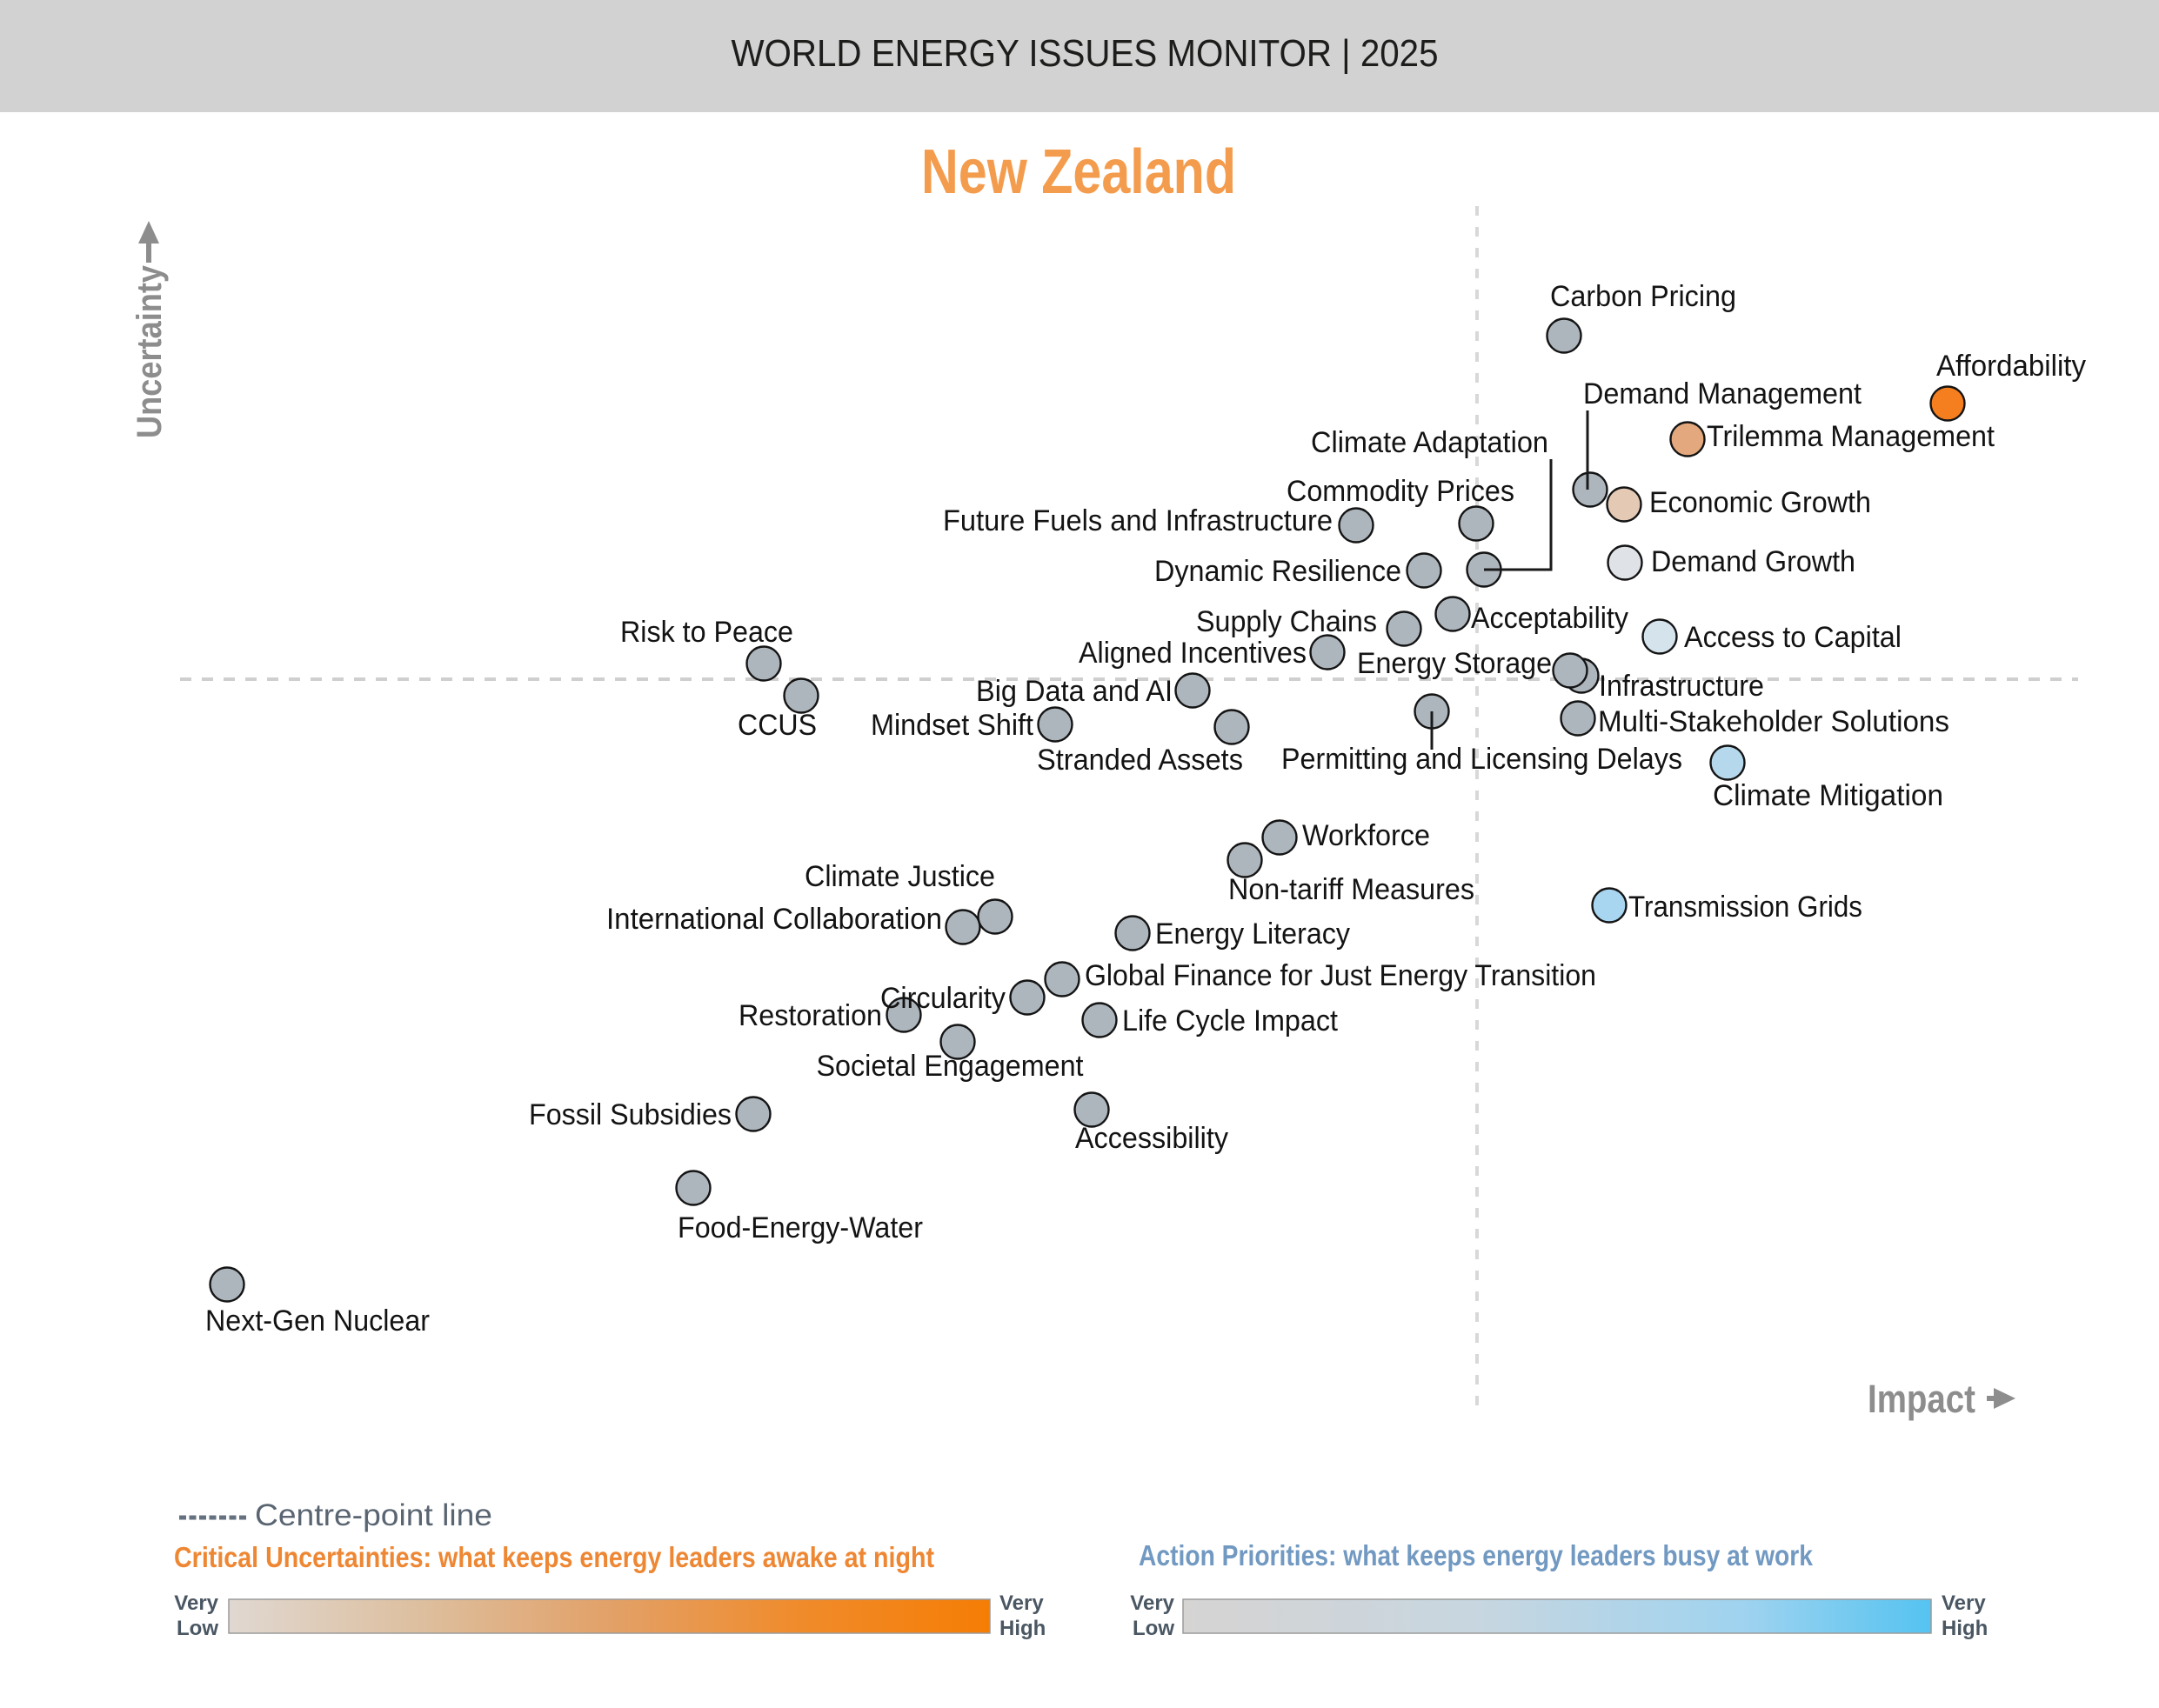 The width and height of the screenshot is (2159, 1708). I want to click on svg-text: Acceptability, so click(1549, 618).